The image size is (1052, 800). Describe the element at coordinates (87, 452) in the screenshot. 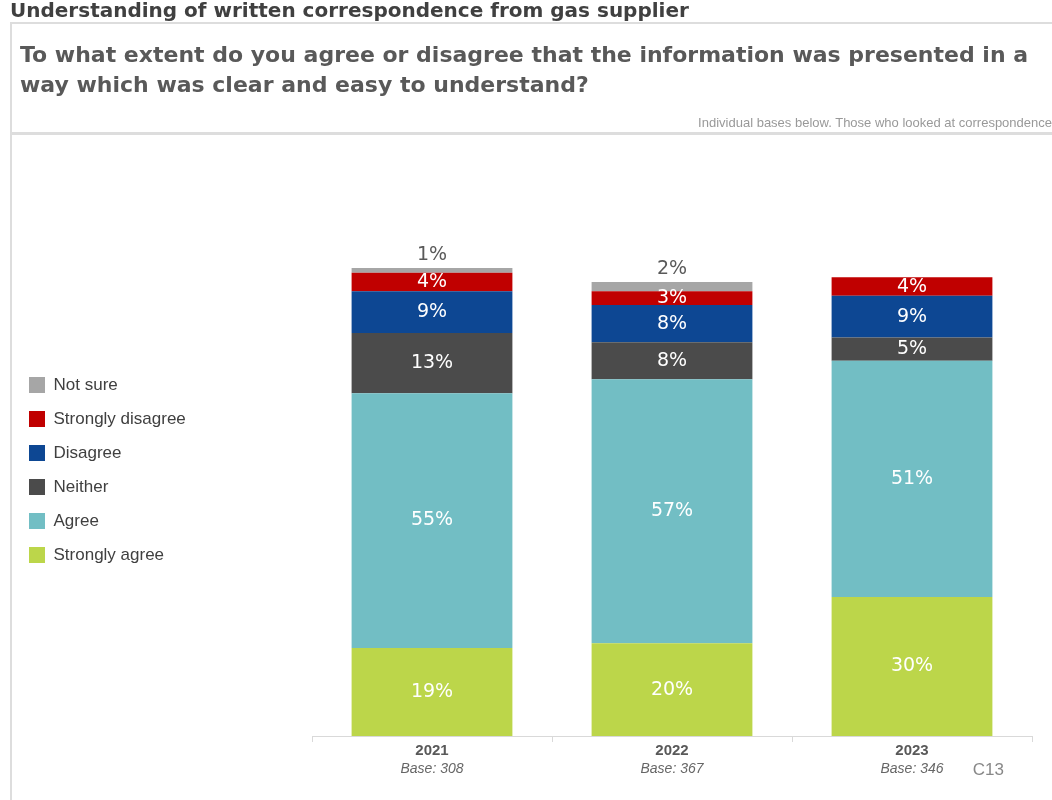

I see `legend-label: Disagree` at that location.